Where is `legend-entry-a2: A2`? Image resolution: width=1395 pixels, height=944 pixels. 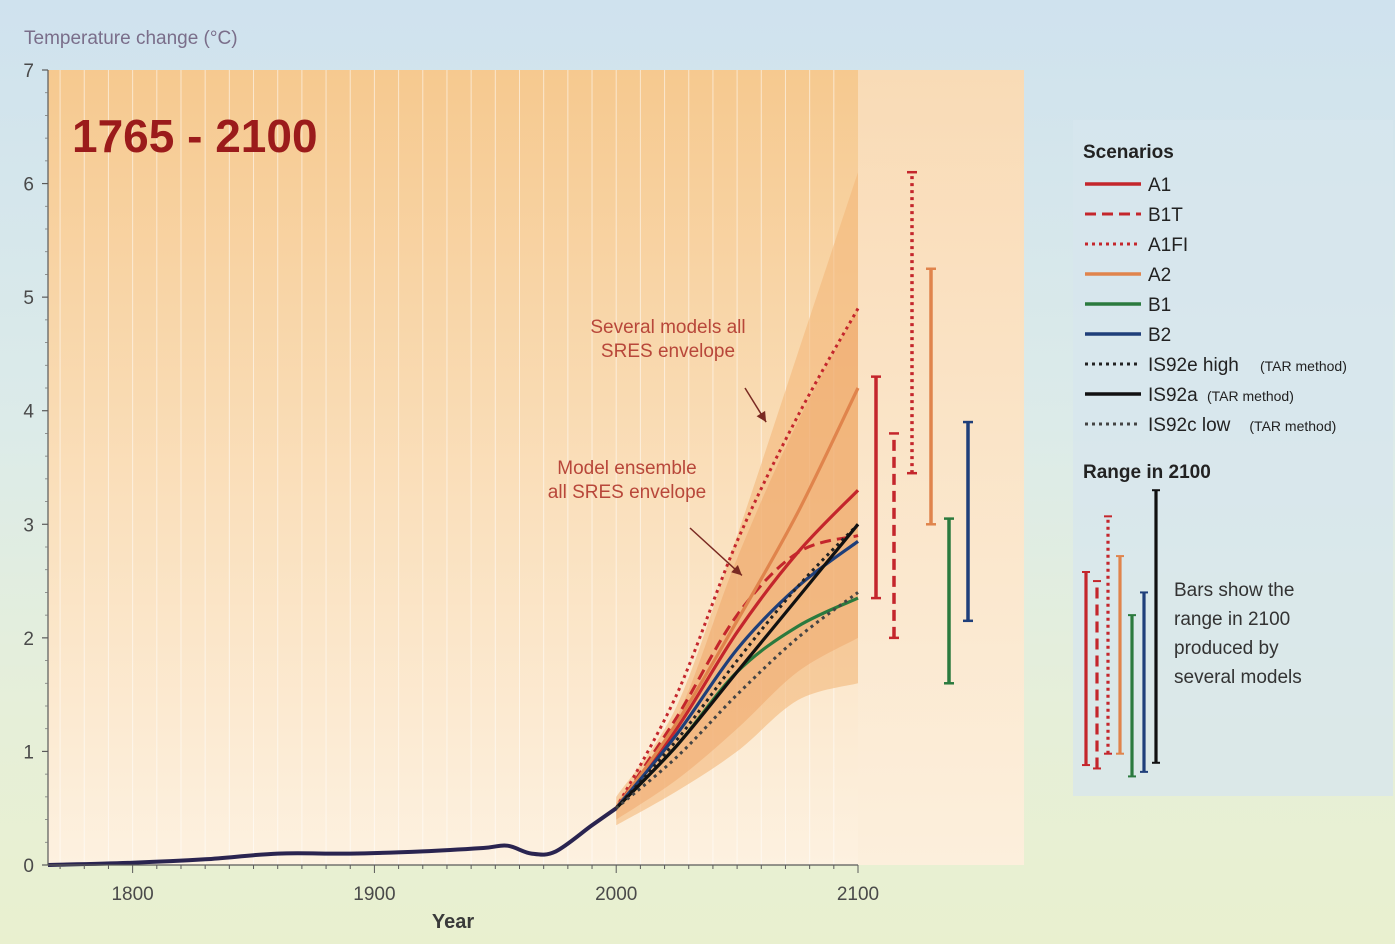 legend-entry-a2: A2 is located at coordinates (1128, 275).